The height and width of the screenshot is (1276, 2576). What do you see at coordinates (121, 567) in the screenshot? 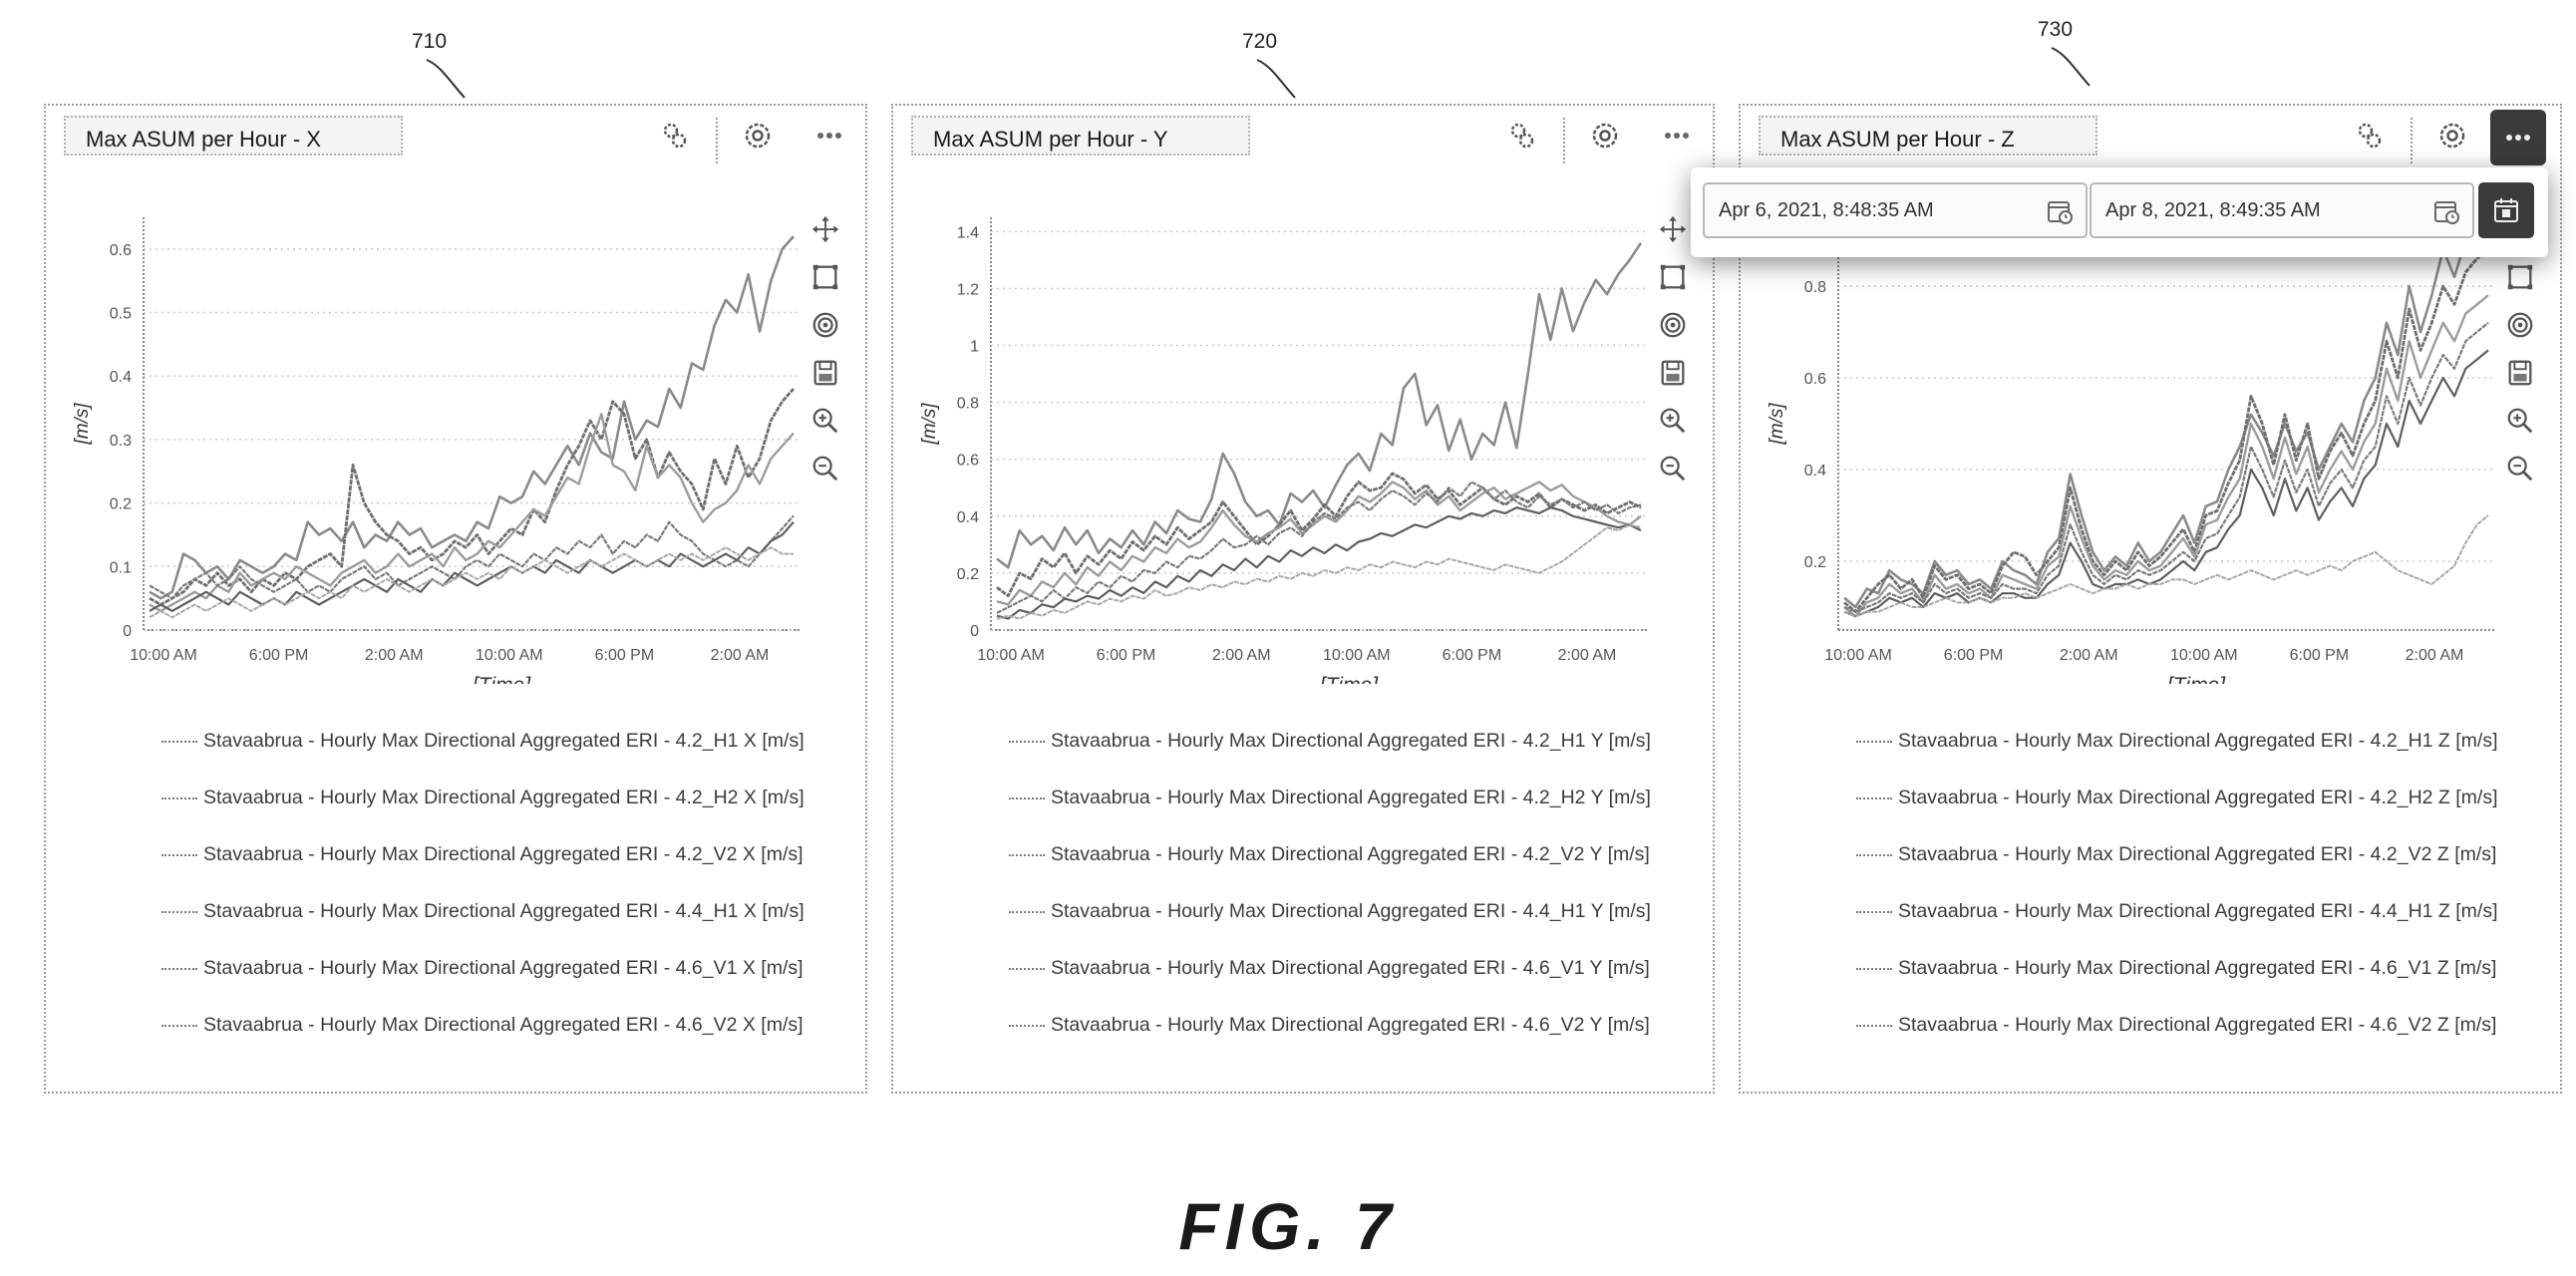
I see `y-tick-label: 0.1` at bounding box center [121, 567].